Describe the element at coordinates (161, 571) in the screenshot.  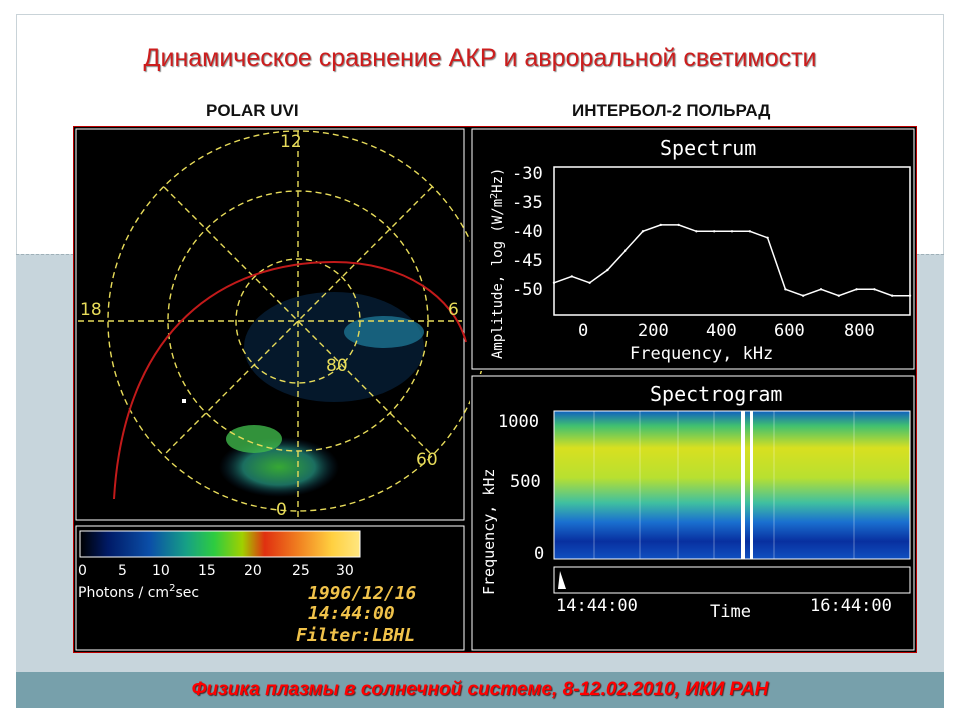
I see `cbar-tick-10: 10` at that location.